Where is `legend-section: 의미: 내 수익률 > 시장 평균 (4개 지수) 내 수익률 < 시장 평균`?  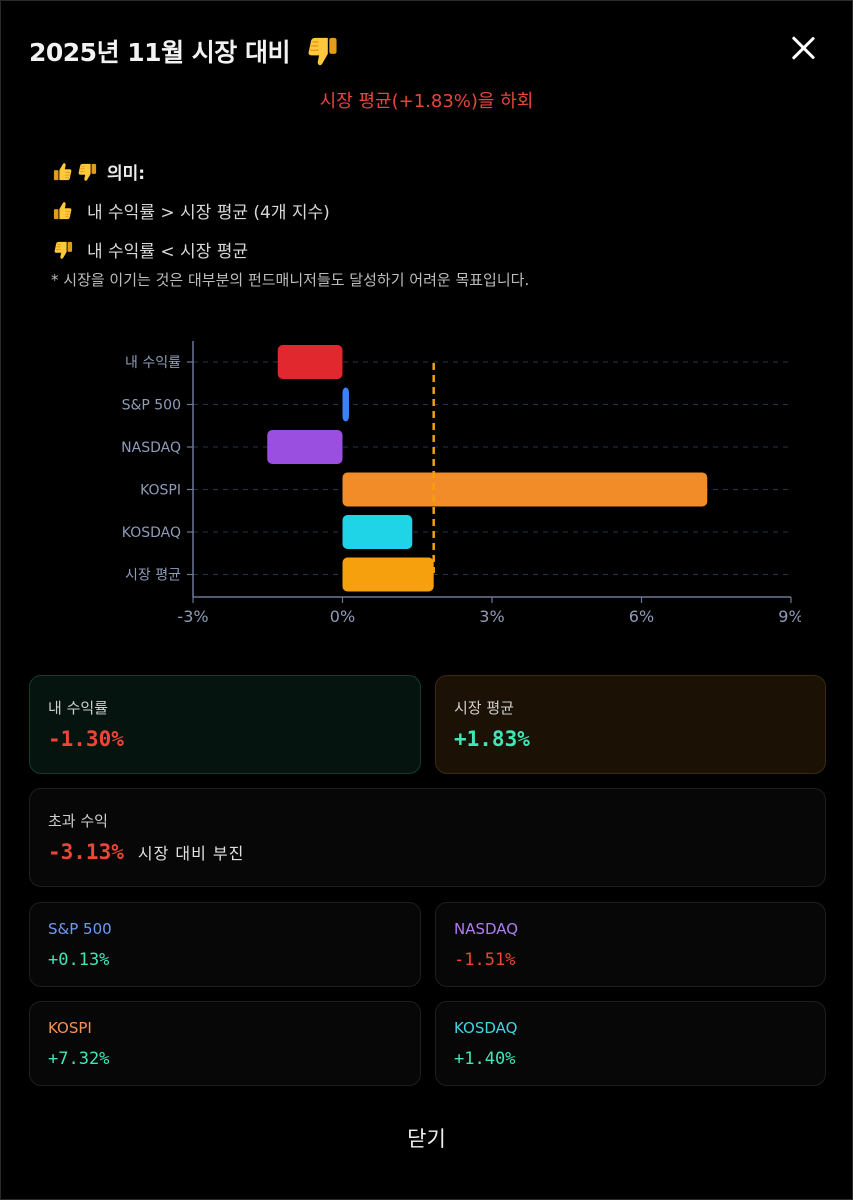 legend-section: 의미: 내 수익률 > 시장 평균 (4개 지수) 내 수익률 < 시장 평균 is located at coordinates (191, 210).